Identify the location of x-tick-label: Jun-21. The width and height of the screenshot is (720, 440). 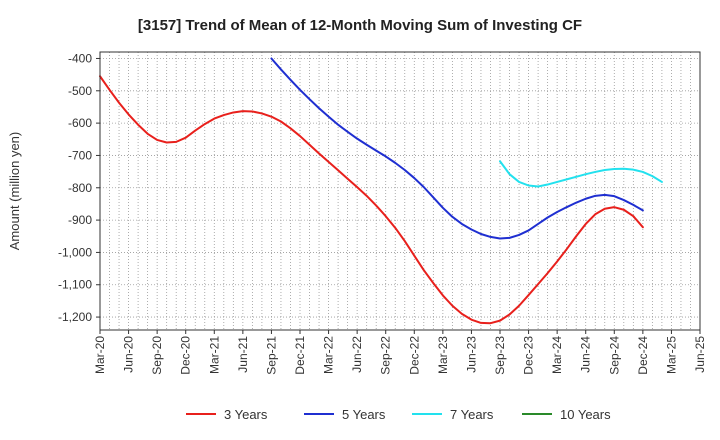
(243, 354).